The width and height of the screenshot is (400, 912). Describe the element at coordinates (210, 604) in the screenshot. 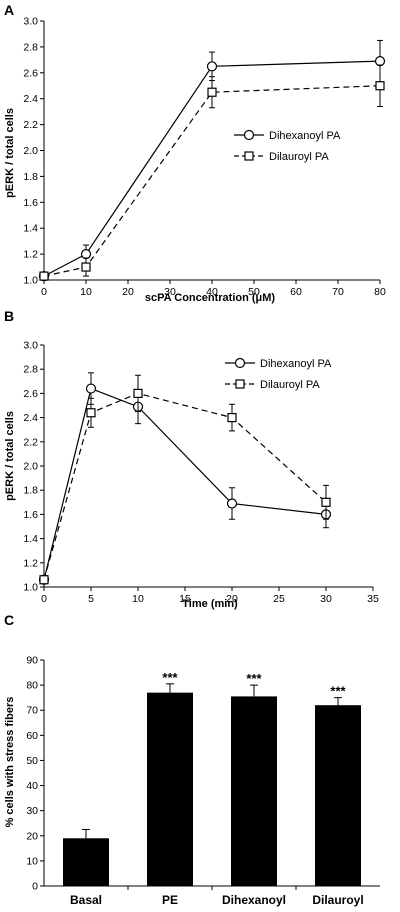

I see `panel-b-x-axis-label: Time (min)` at that location.